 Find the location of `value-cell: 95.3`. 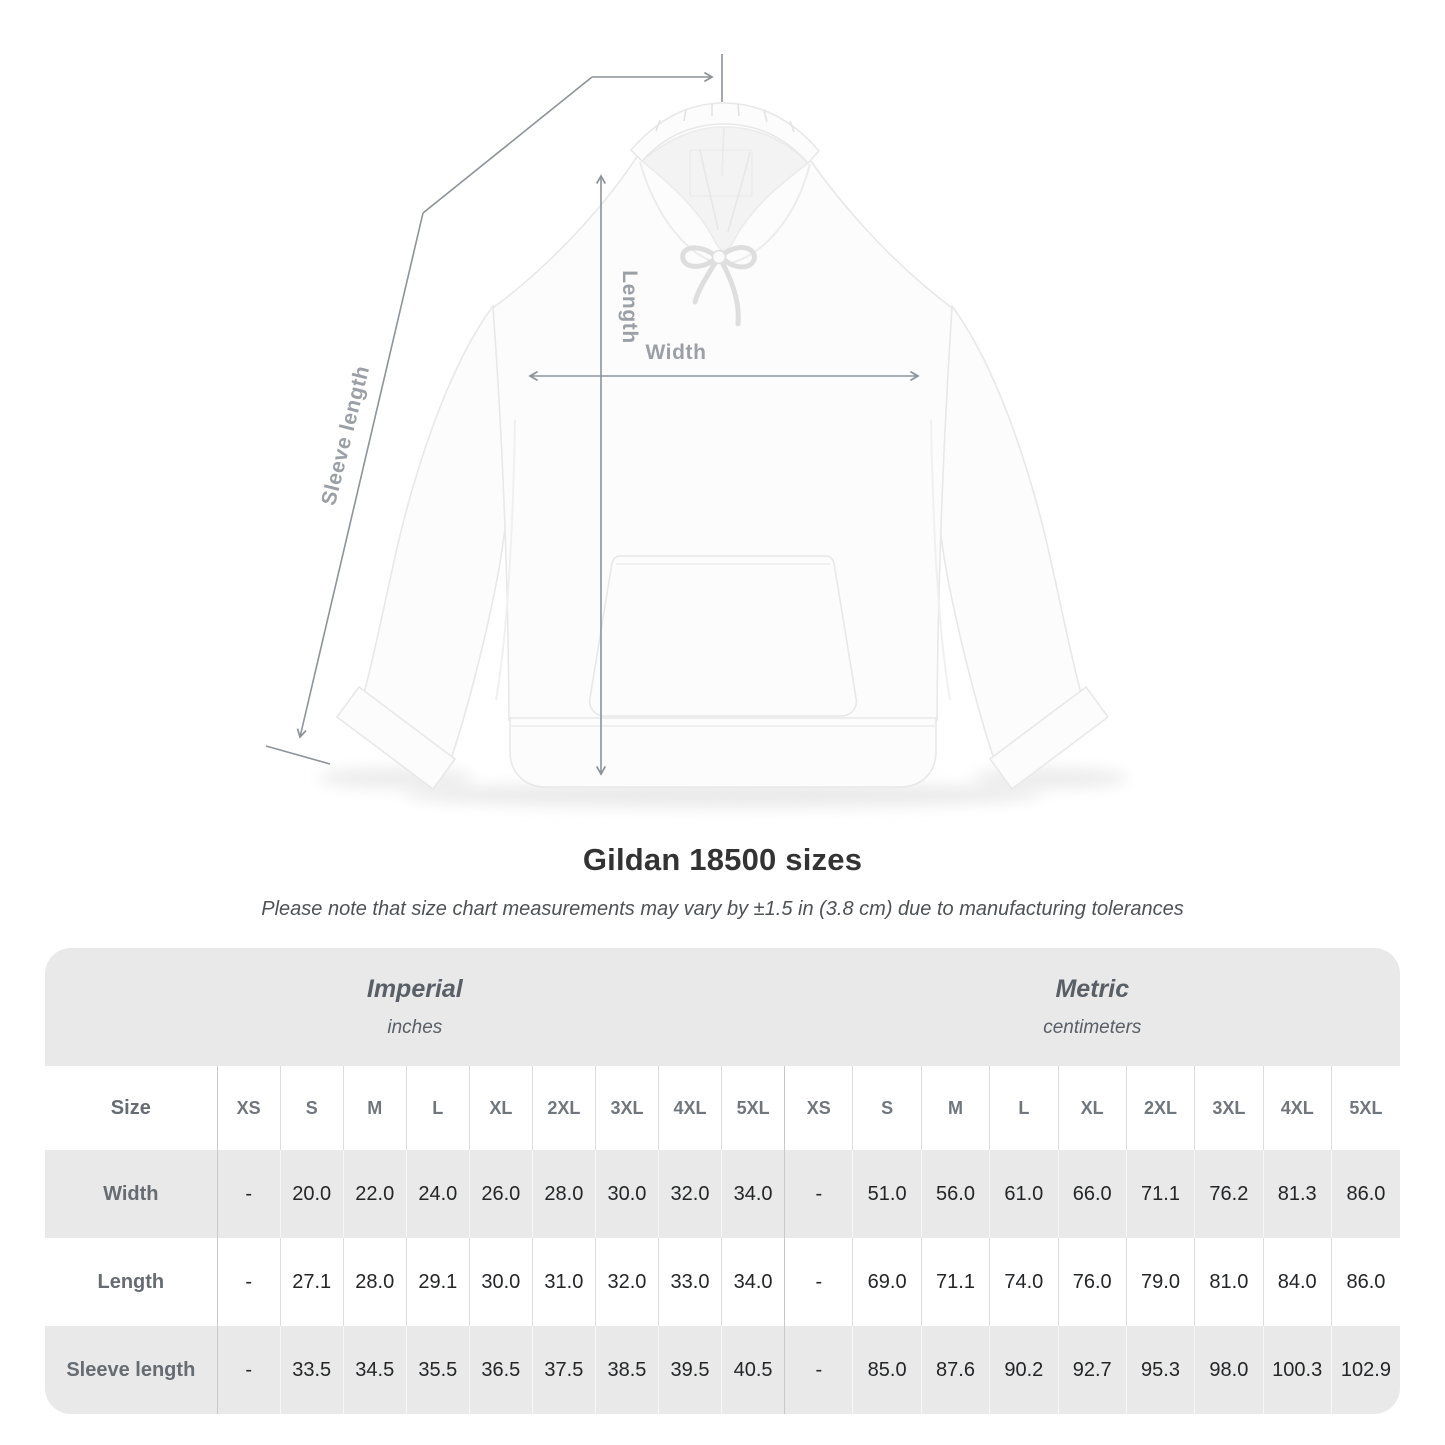

value-cell: 95.3 is located at coordinates (1160, 1370).